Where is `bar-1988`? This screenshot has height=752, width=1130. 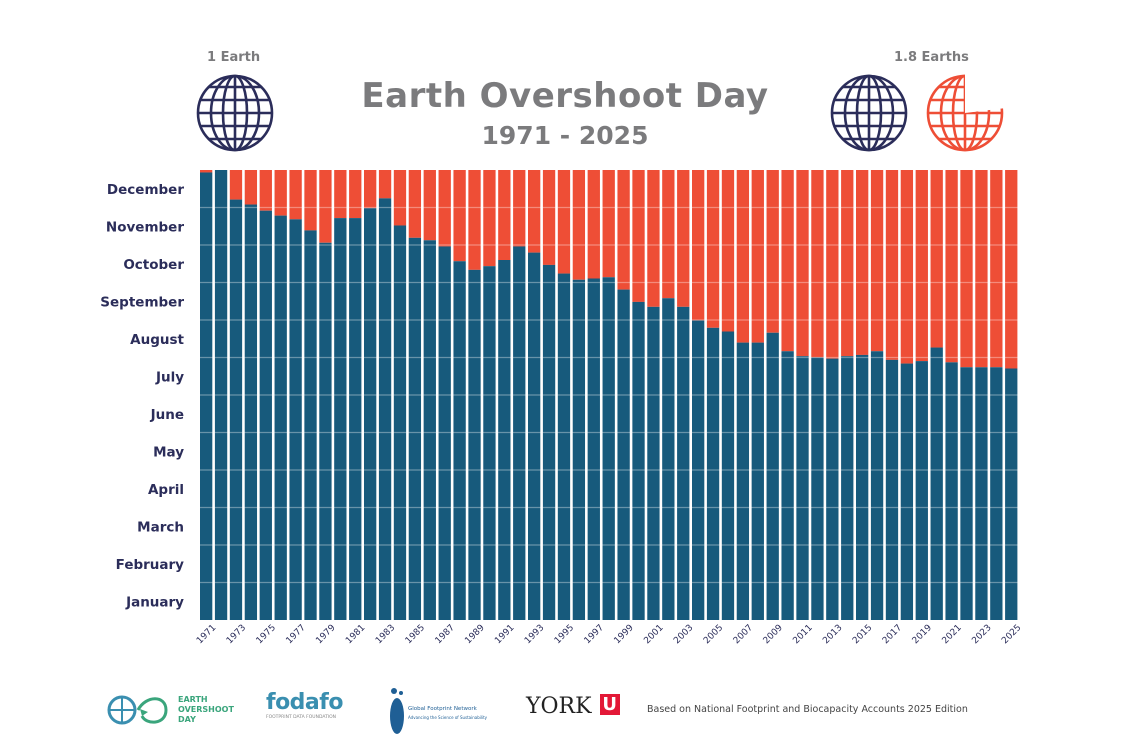 bar-1988 is located at coordinates (459, 440).